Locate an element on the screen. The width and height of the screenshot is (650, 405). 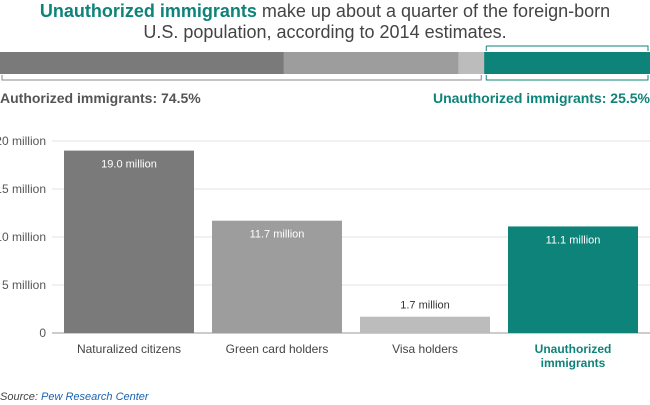
y-tick-label: 5 million is located at coordinates (24, 285).